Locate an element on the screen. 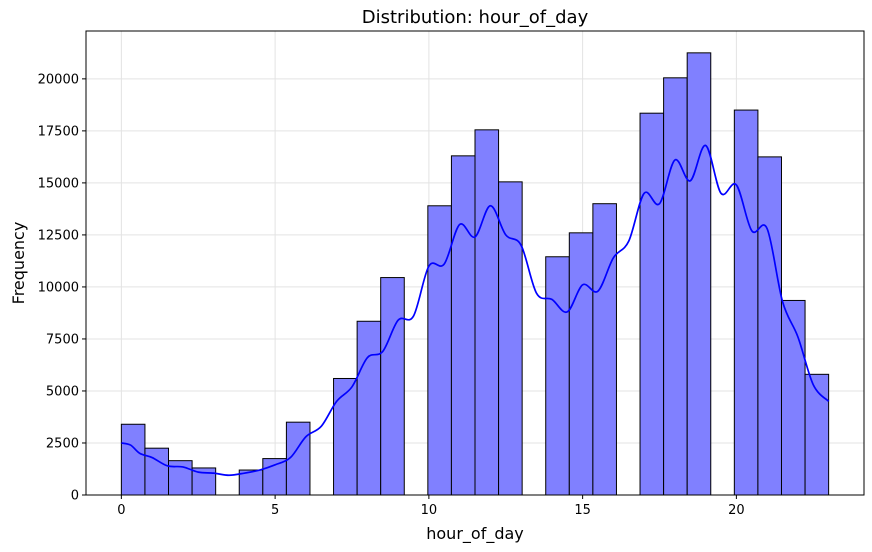  y-tick-label: 15000 is located at coordinates (58, 183).